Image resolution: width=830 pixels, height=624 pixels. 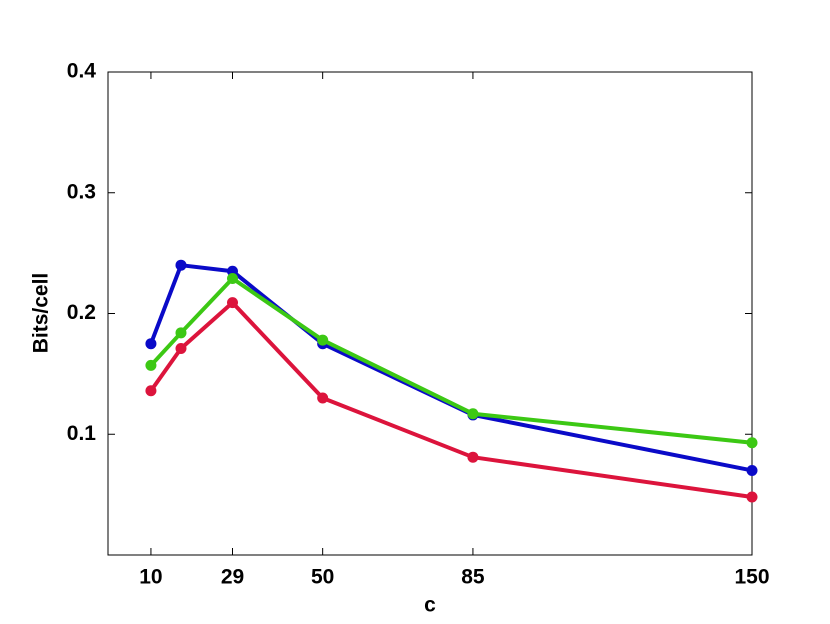 What do you see at coordinates (232, 577) in the screenshot?
I see `x-tick-label: 29` at bounding box center [232, 577].